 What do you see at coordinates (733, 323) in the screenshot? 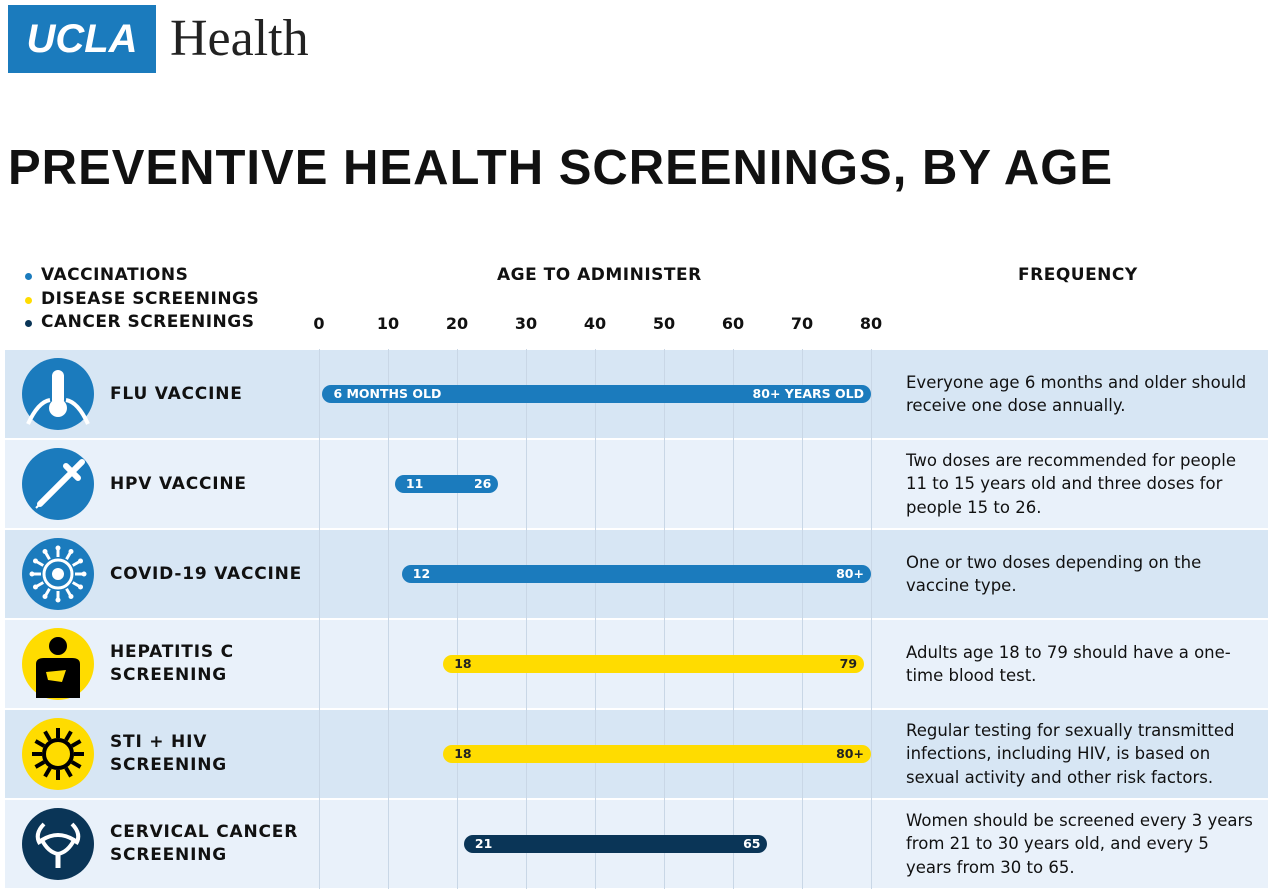
I see `x-tick-label: 60` at bounding box center [733, 323].